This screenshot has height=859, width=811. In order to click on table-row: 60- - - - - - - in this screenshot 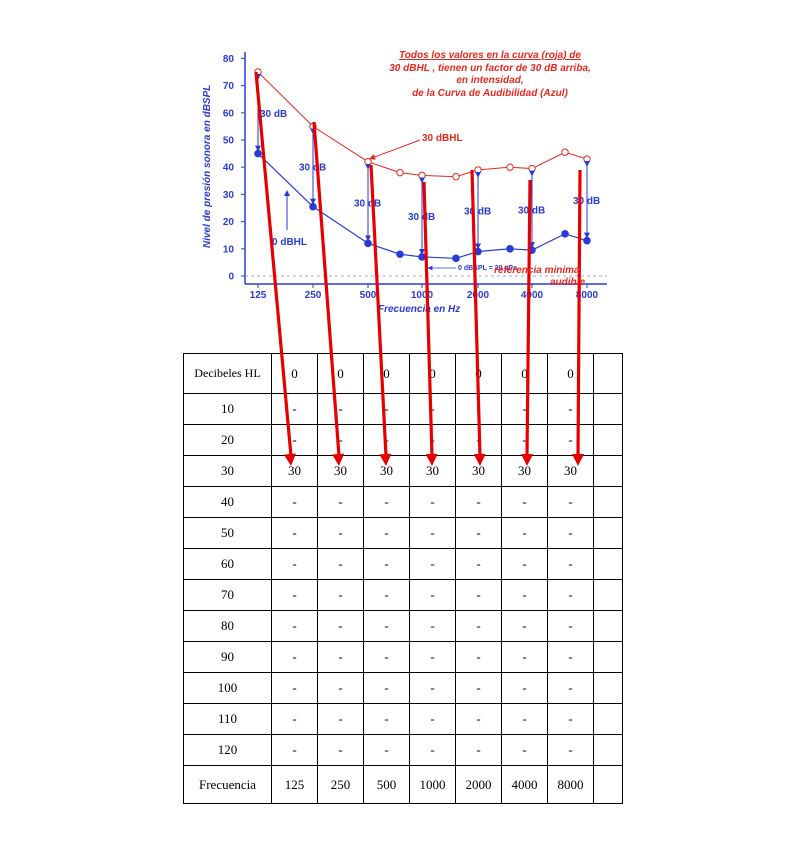, I will do `click(403, 564)`.